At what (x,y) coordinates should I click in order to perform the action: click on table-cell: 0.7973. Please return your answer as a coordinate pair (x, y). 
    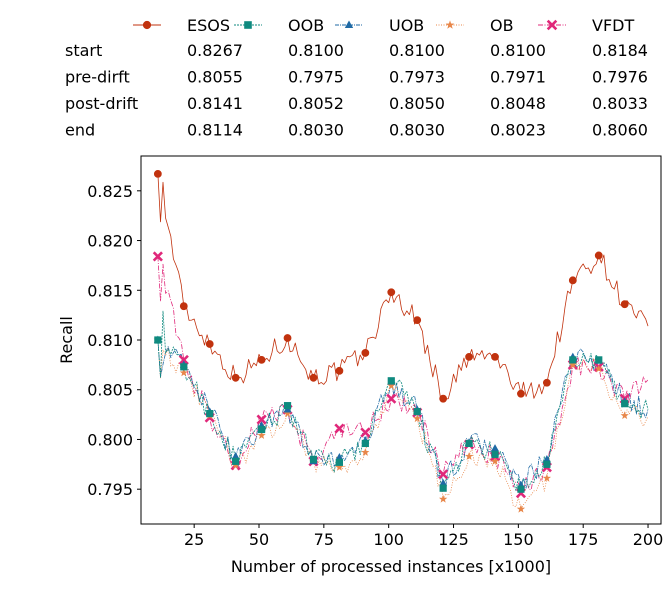
    Looking at the image, I should click on (417, 77).